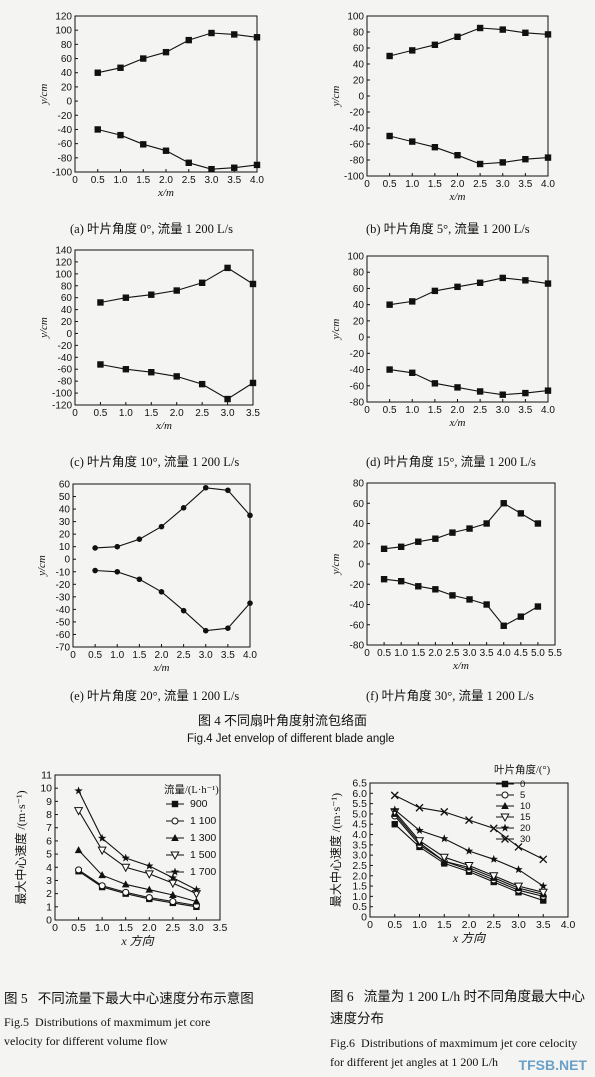 The width and height of the screenshot is (595, 1077). I want to click on y-tick-label: 0, so click(49, 921).